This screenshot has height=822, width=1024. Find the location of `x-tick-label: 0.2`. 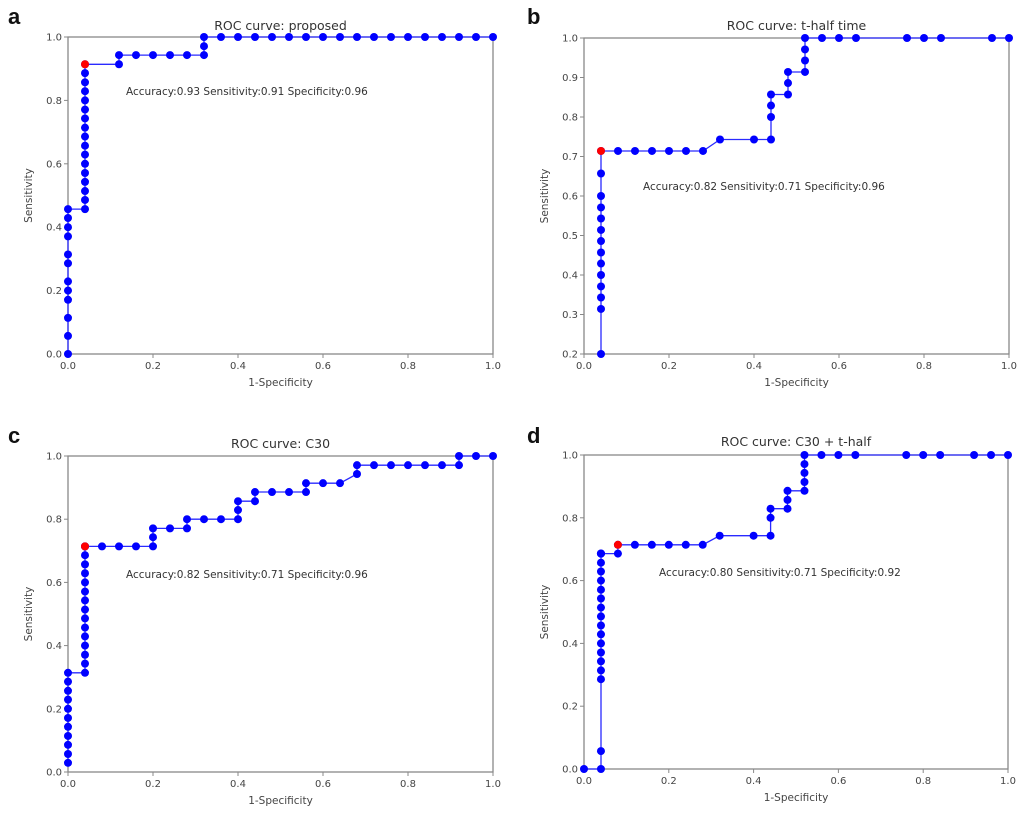

x-tick-label: 0.2 is located at coordinates (669, 366).